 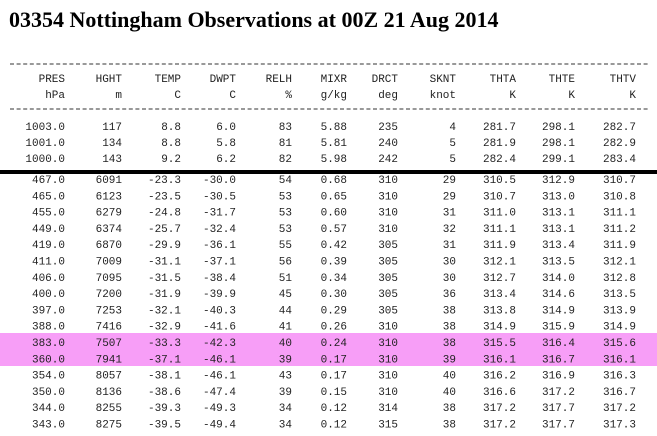 What do you see at coordinates (619, 344) in the screenshot?
I see `table-cell: 315.6` at bounding box center [619, 344].